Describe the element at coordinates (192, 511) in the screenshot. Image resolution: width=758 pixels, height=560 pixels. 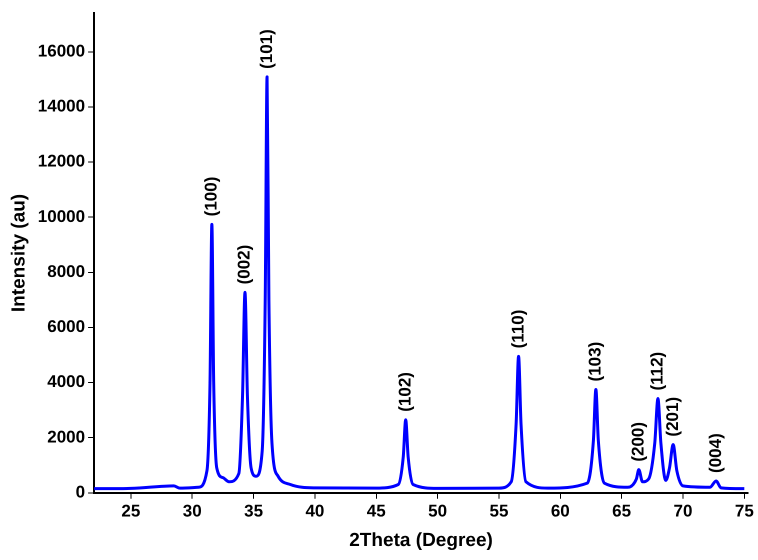
I see `x-tick-label: 30` at that location.